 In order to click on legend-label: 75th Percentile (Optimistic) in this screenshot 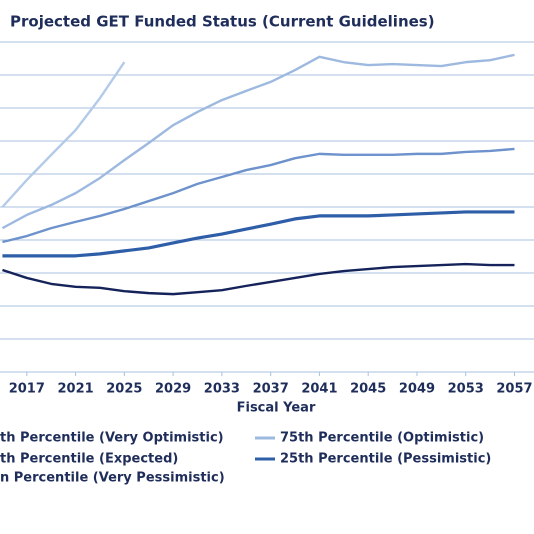, I will do `click(382, 438)`.